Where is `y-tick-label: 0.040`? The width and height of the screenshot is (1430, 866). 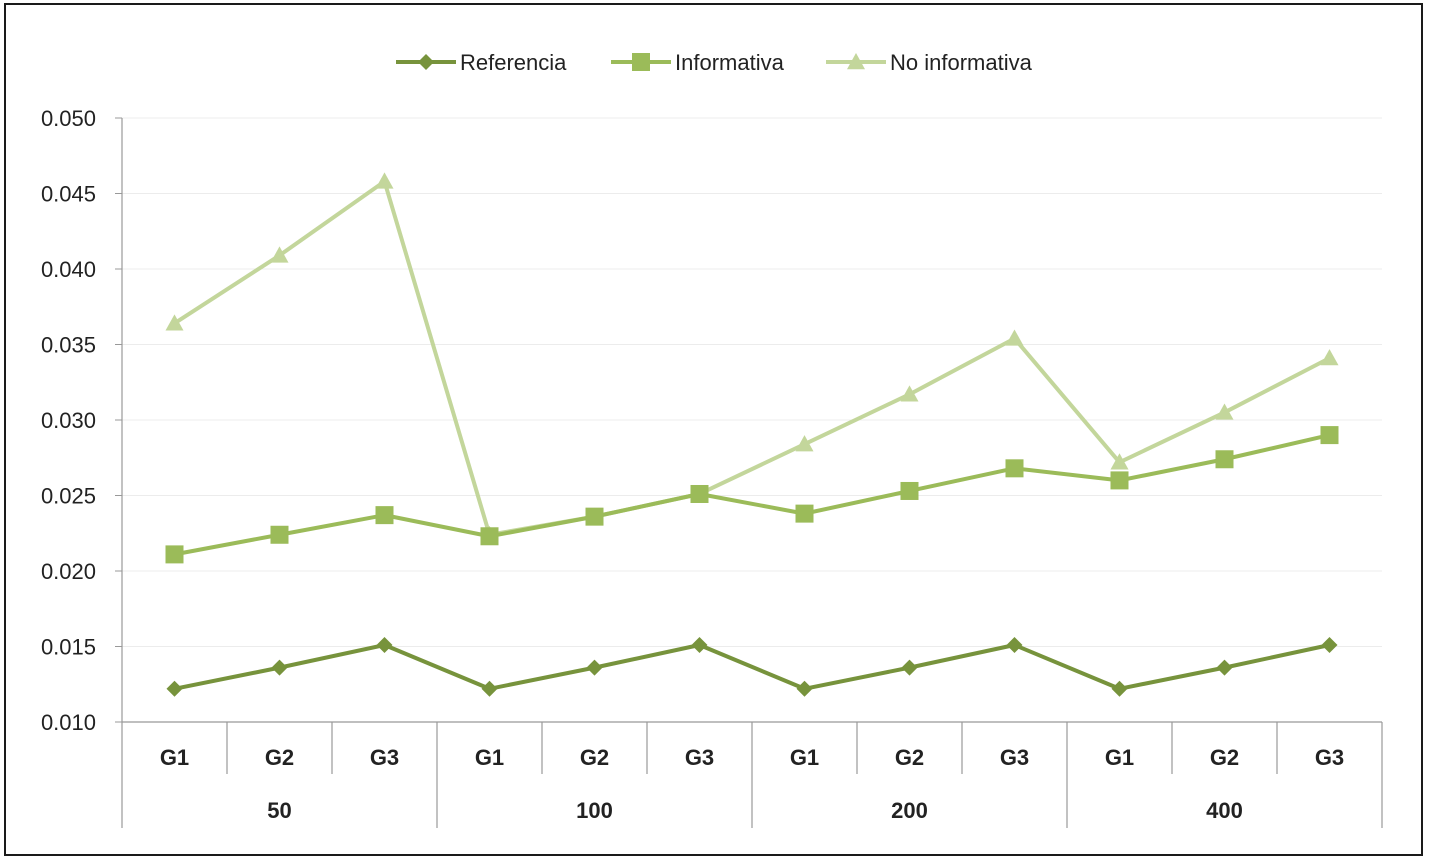
y-tick-label: 0.040 is located at coordinates (68, 269).